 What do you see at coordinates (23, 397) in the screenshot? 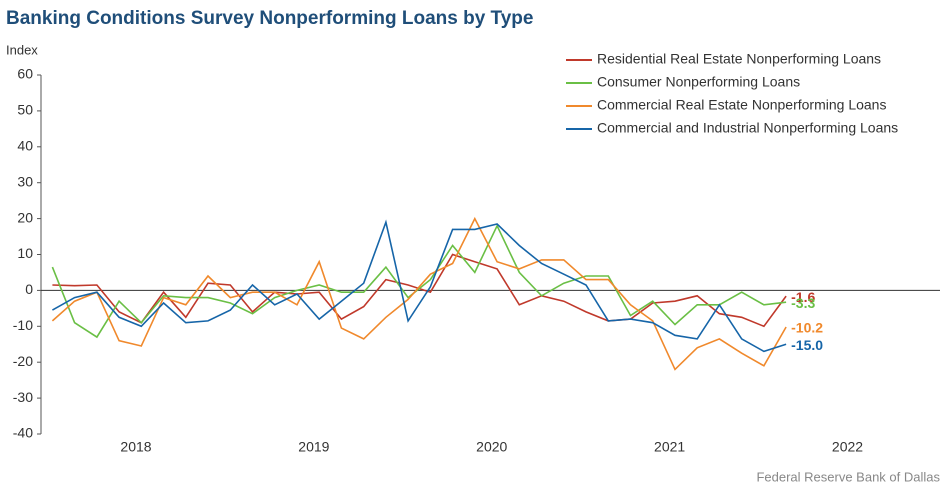
I see `y-tick-label: -30` at bounding box center [23, 397].